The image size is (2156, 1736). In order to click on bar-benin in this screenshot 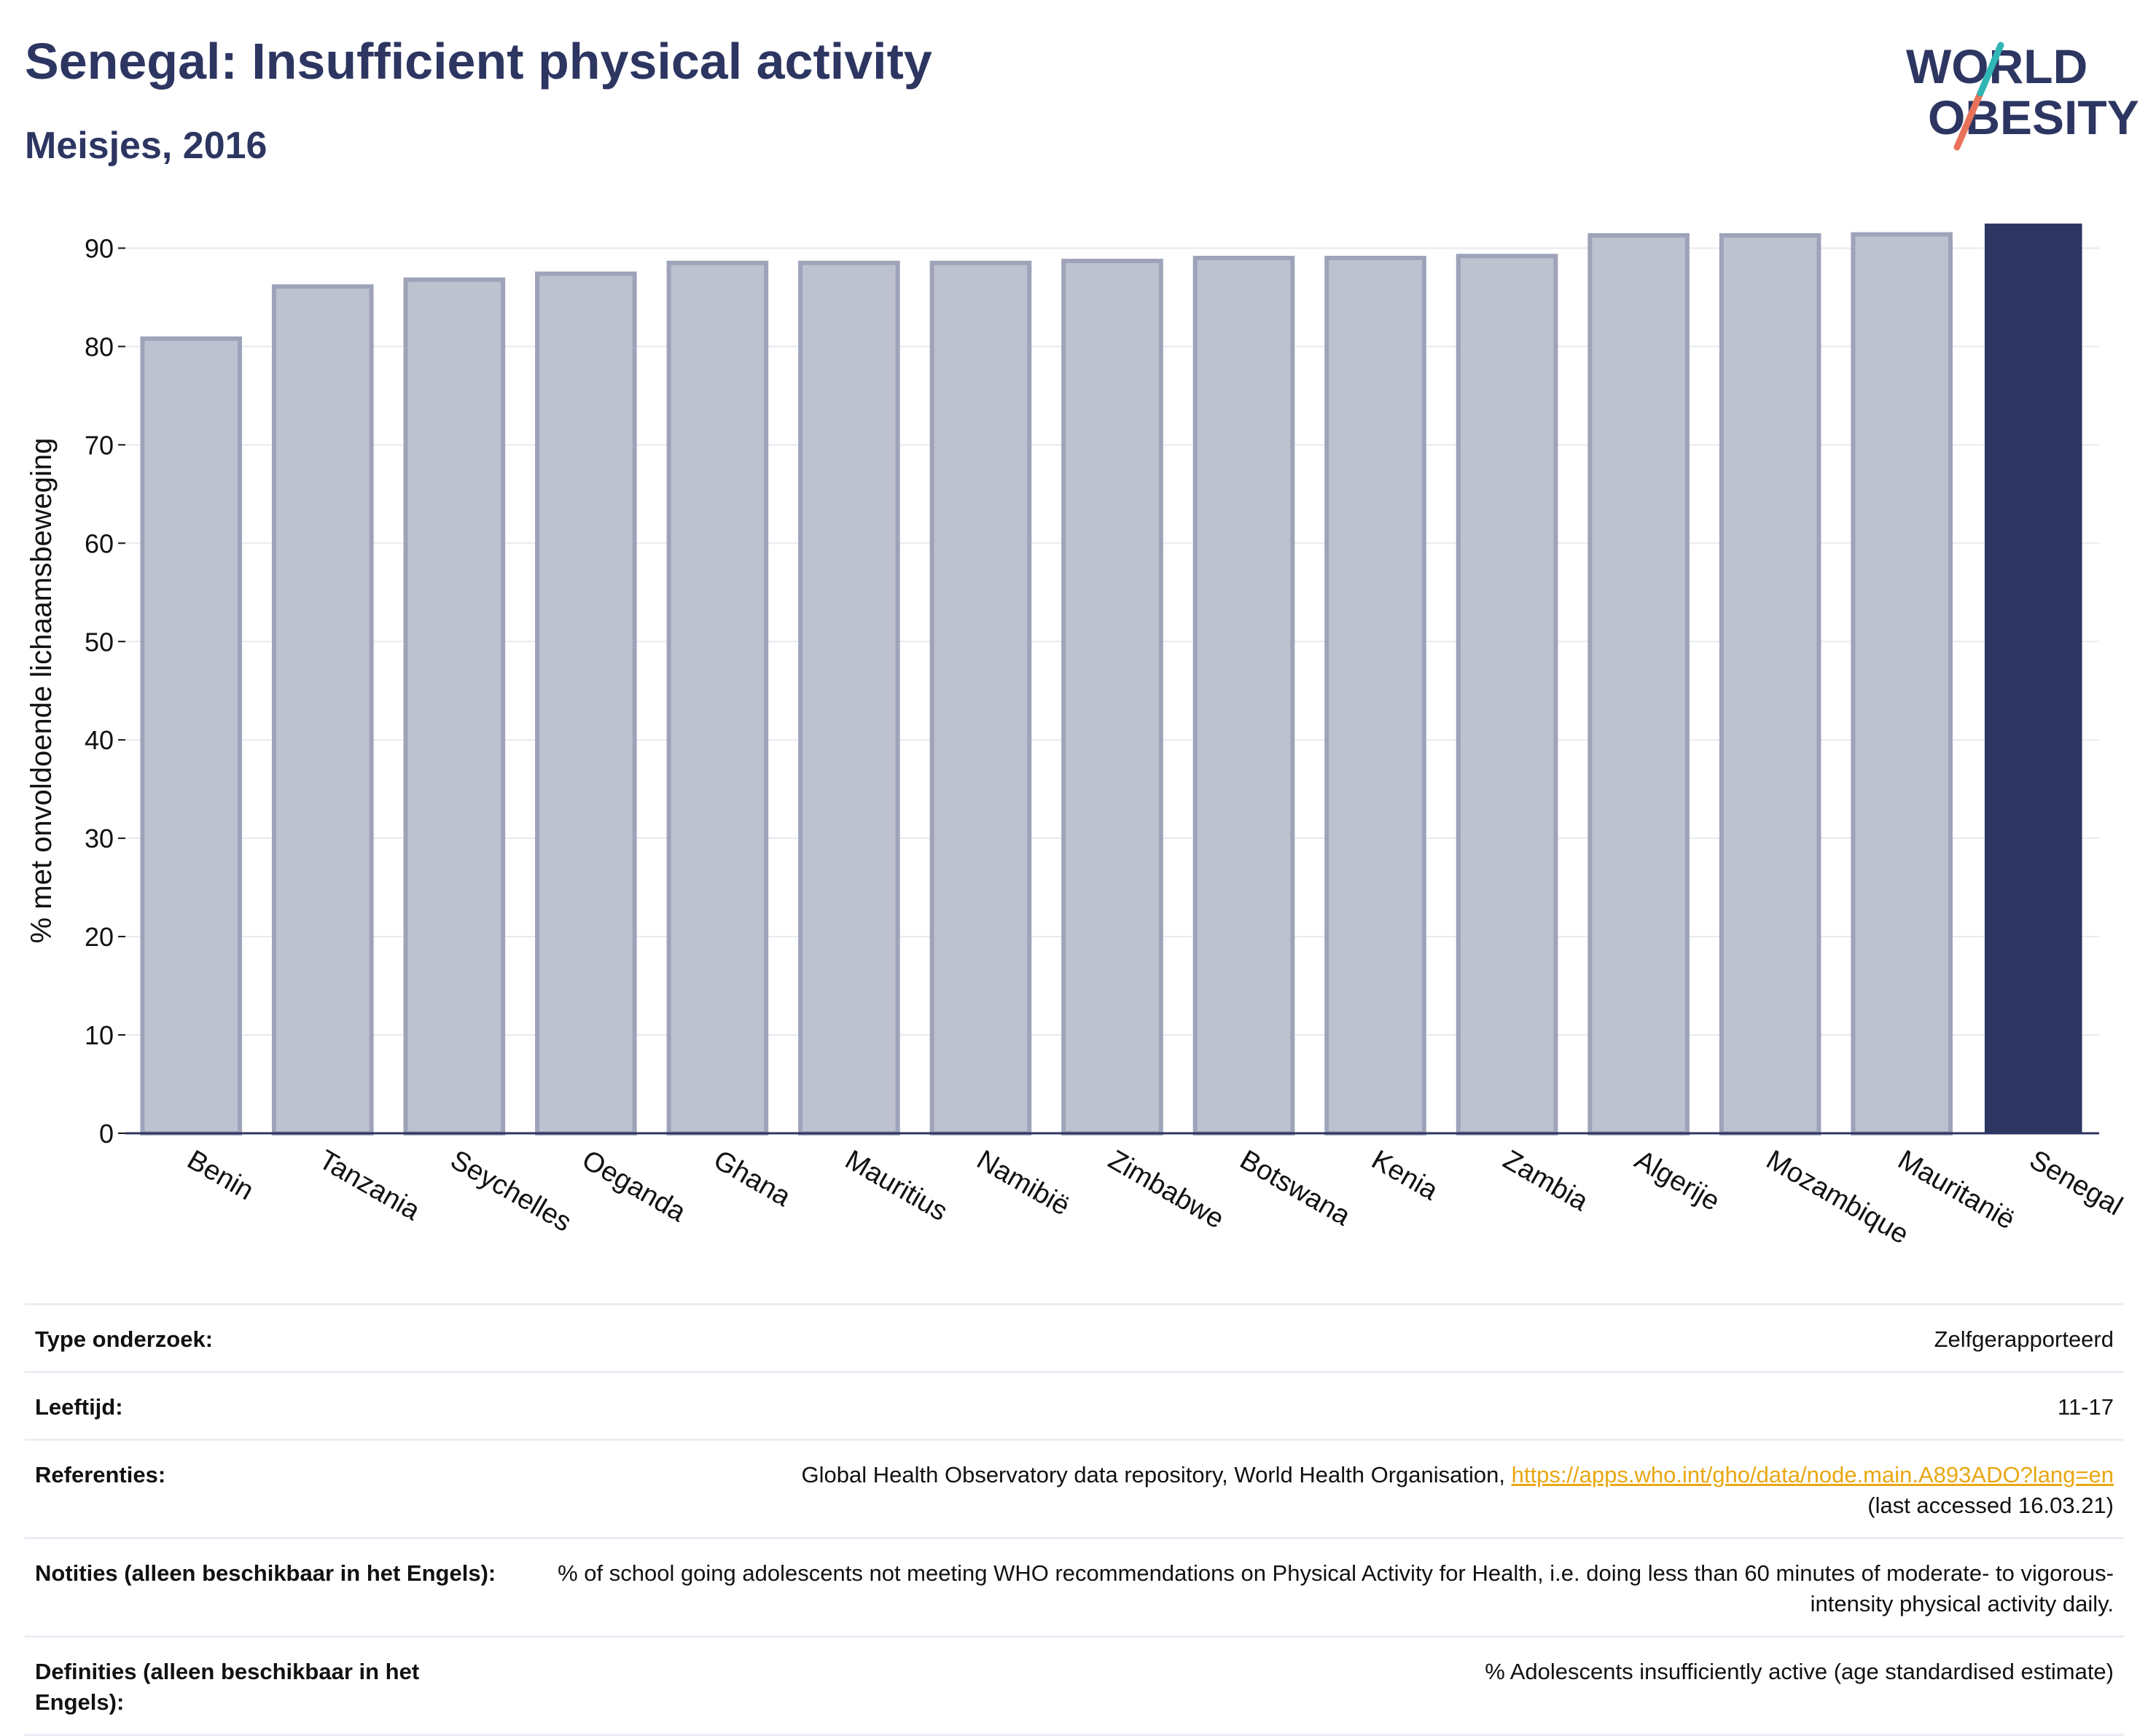, I will do `click(192, 735)`.